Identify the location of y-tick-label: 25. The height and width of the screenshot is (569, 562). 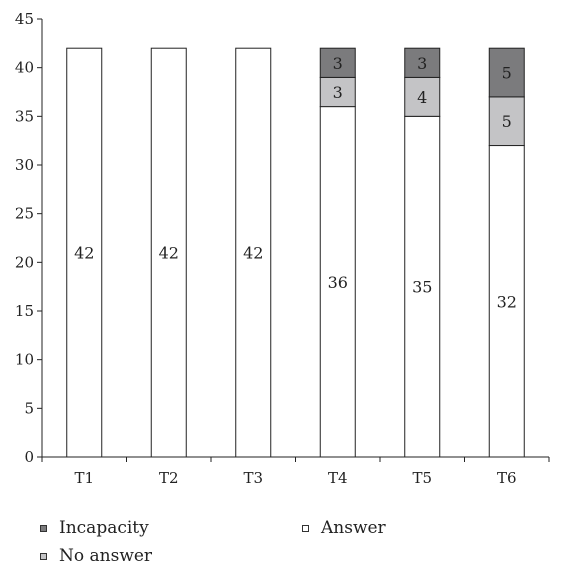
(24, 214).